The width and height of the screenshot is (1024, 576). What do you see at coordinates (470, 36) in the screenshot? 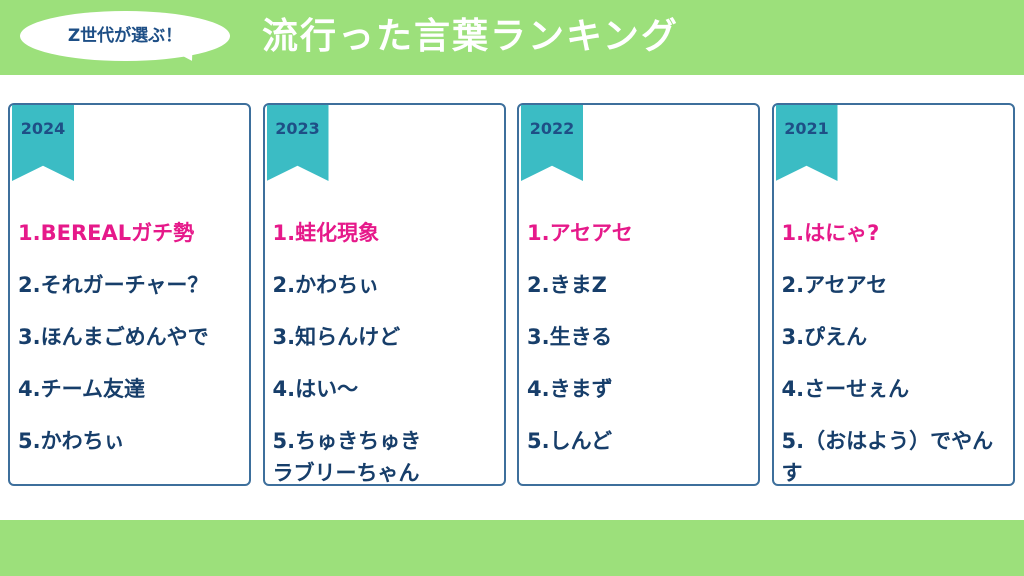
I see `title: 流行った言葉ランキング` at bounding box center [470, 36].